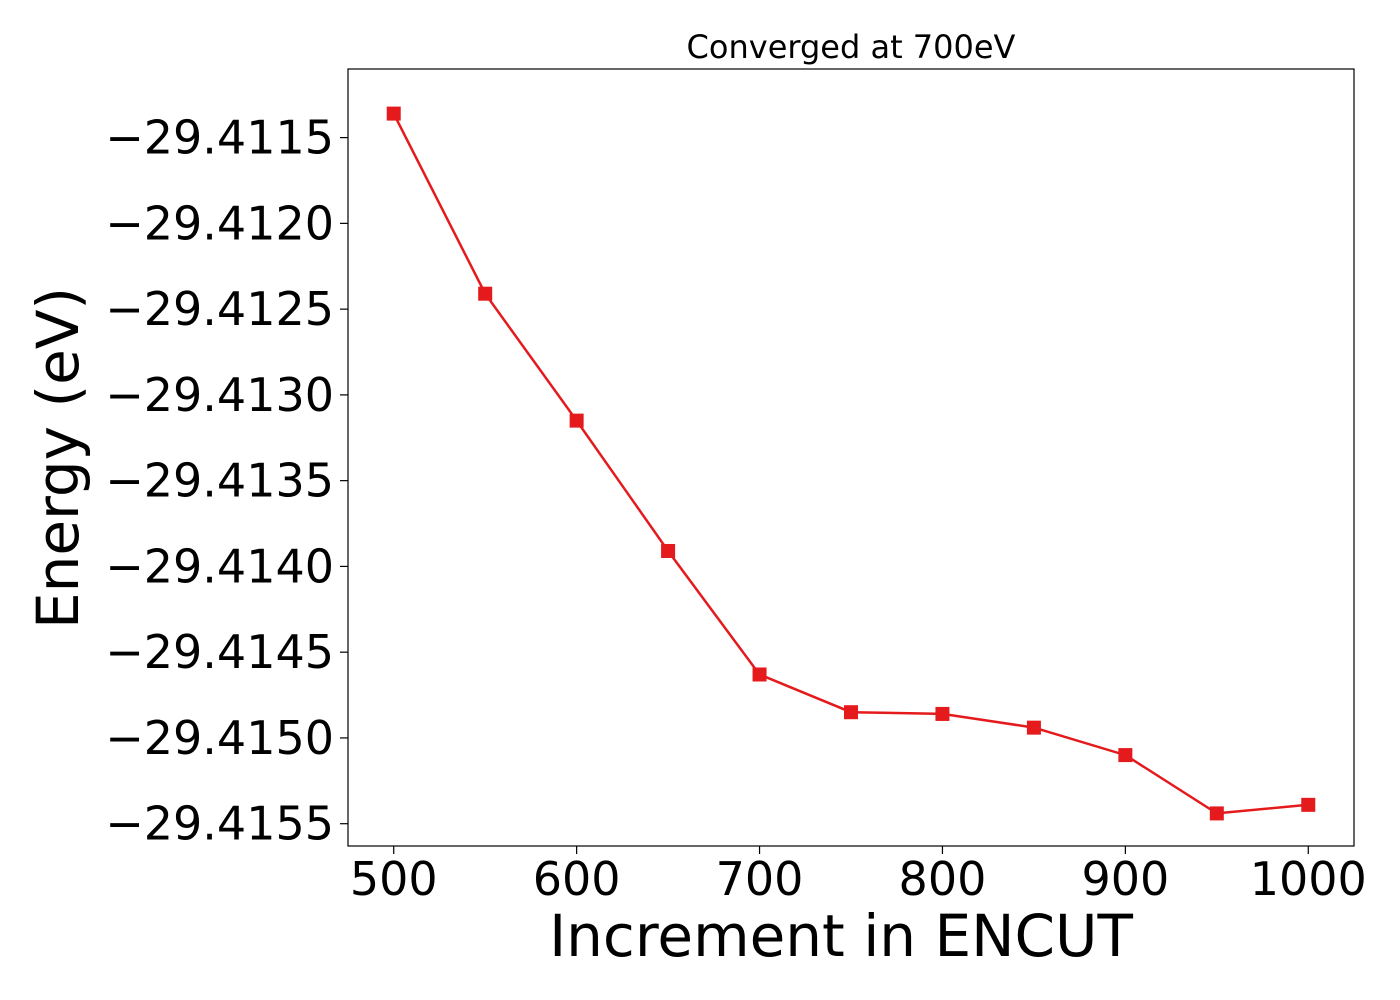 The image size is (1400, 1000). Describe the element at coordinates (219, 309) in the screenshot. I see `y-tick-label: −29.4125` at that location.